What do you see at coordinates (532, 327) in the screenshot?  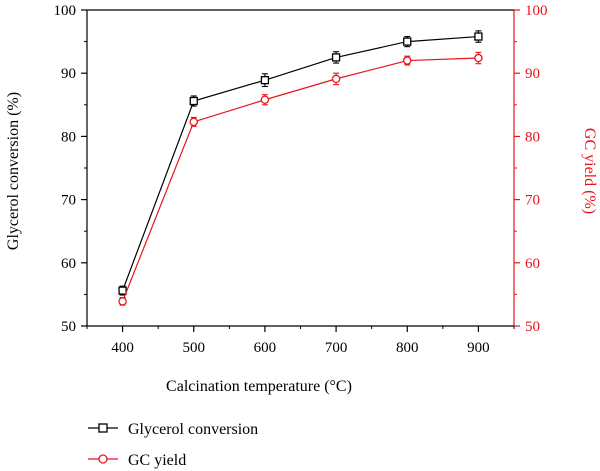 I see `right-y-tick-label: 50` at bounding box center [532, 327].